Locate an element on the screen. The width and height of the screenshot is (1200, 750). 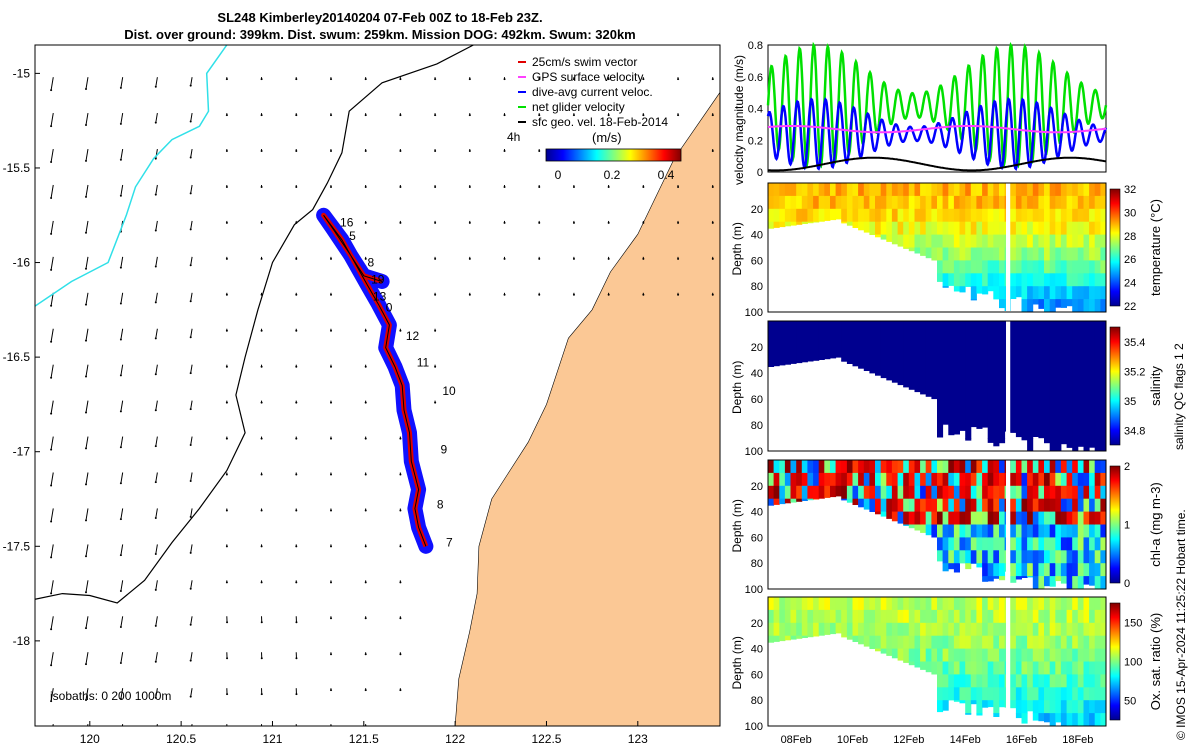
depth-tick-label: 80 is located at coordinates (757, 701).